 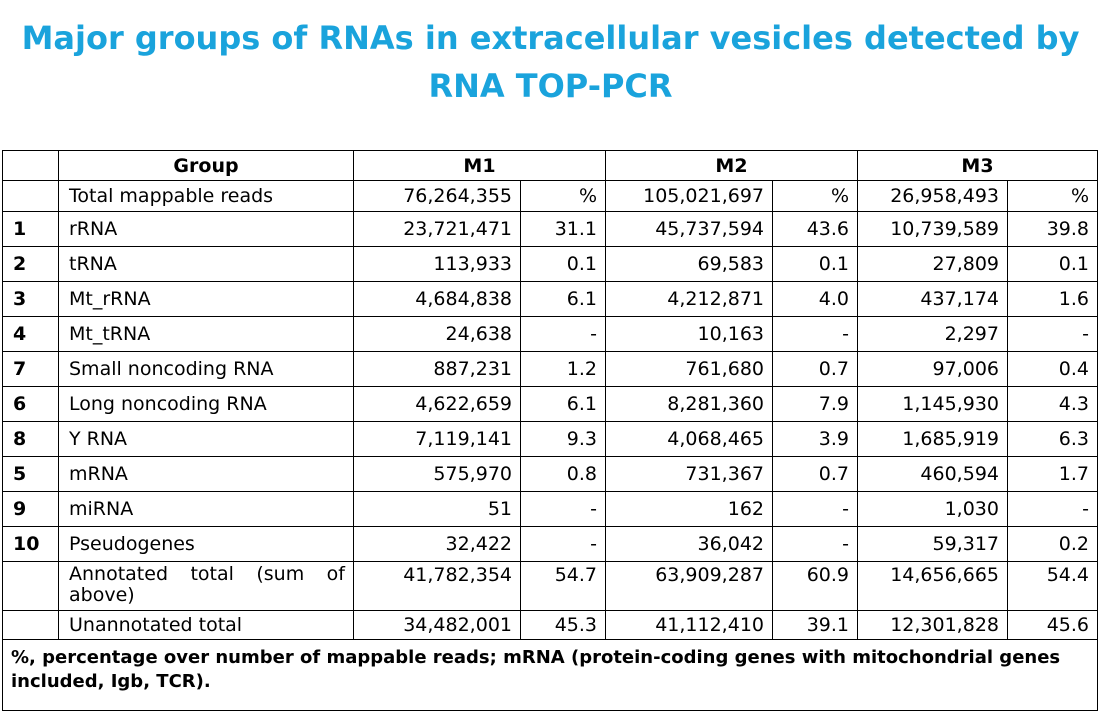 What do you see at coordinates (563, 299) in the screenshot?
I see `m1-pct: 6.1` at bounding box center [563, 299].